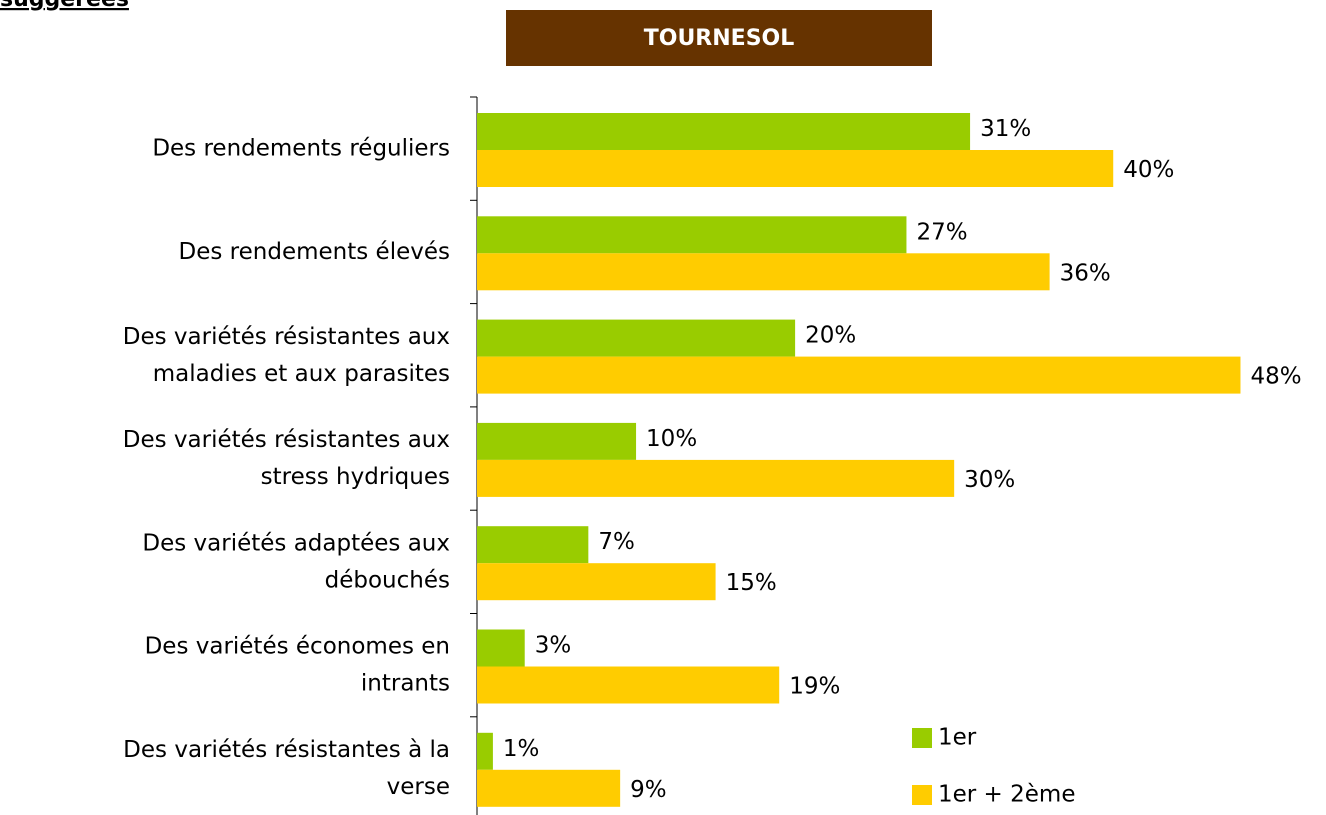 The height and width of the screenshot is (815, 1326). I want to click on value-label: 7%, so click(616, 542).